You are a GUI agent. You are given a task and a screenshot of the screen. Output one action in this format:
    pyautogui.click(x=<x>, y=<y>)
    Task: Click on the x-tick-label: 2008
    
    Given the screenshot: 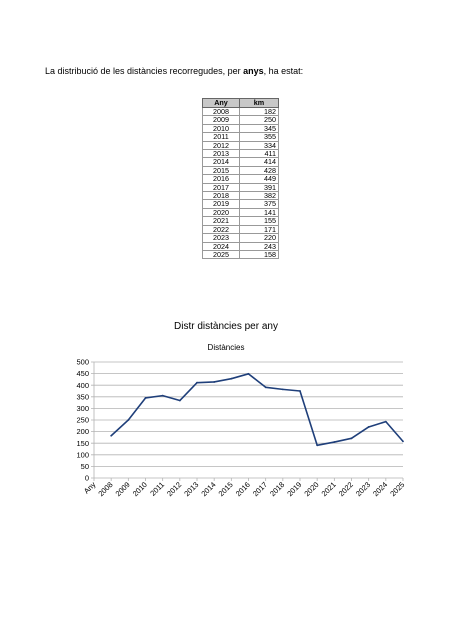 What is the action you would take?
    pyautogui.click(x=105, y=489)
    